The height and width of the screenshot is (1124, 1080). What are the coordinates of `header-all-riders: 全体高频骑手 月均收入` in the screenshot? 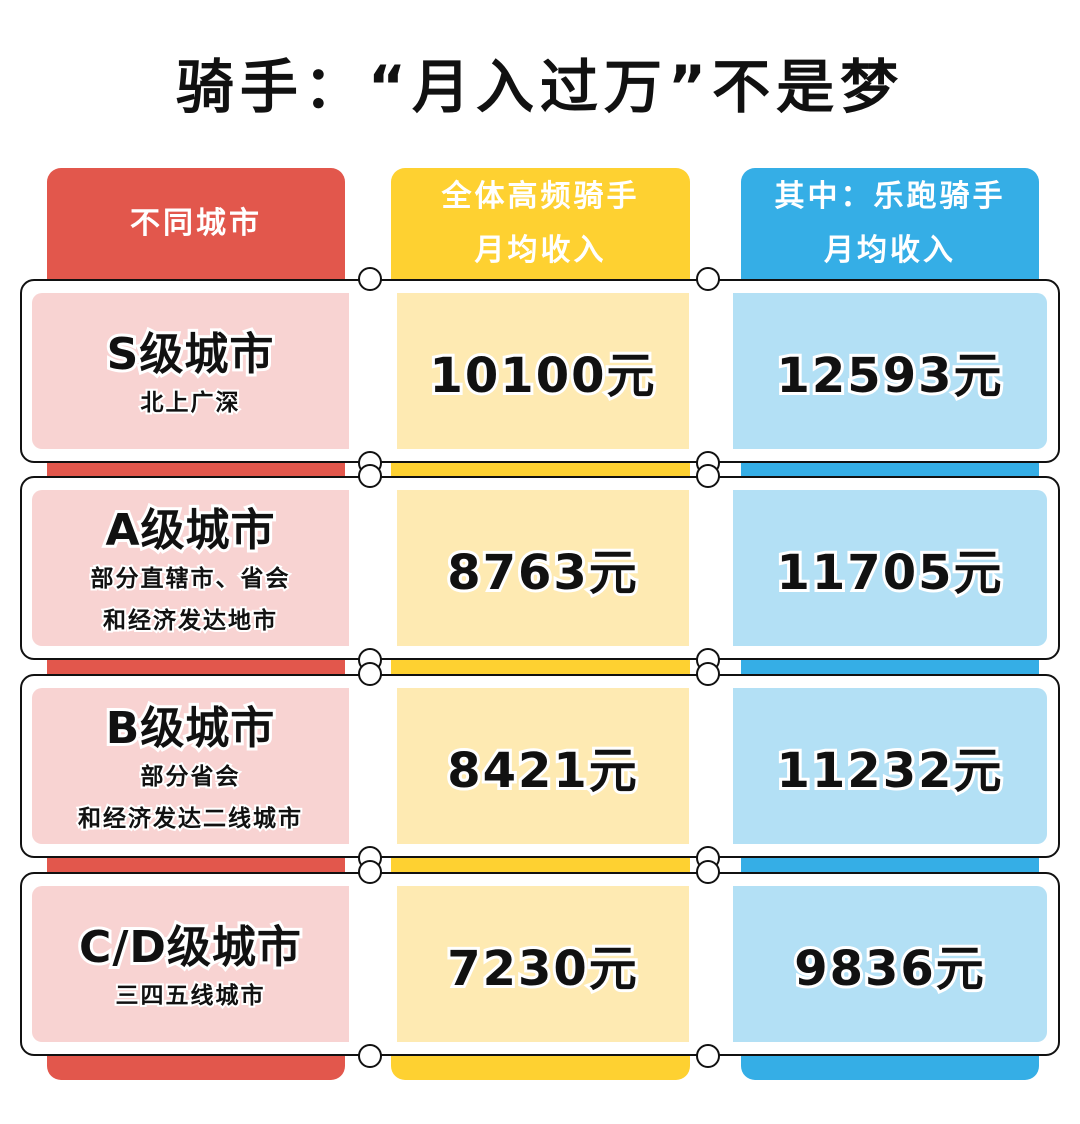 It's located at (540, 224).